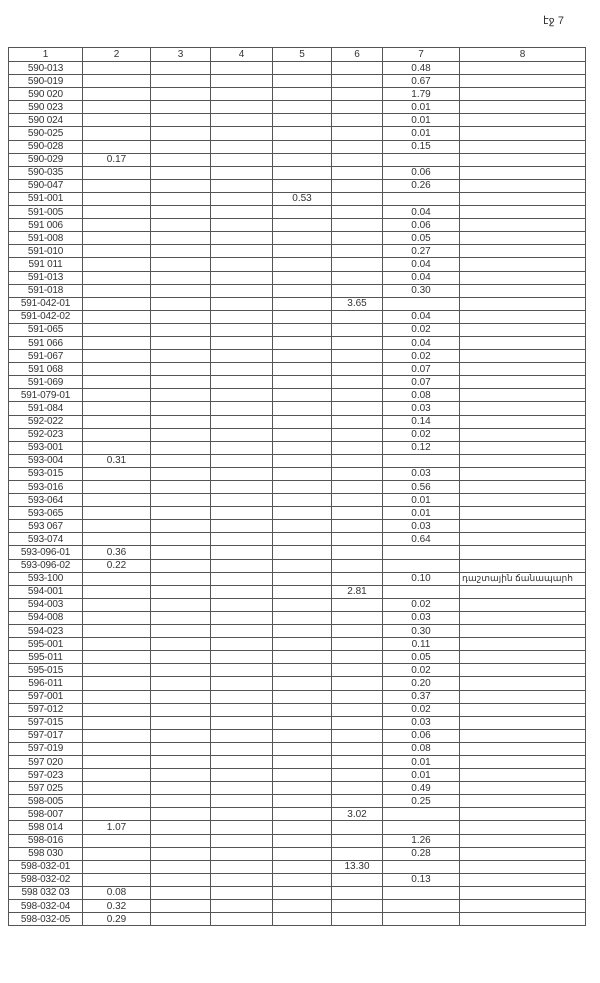 The image size is (600, 983). Describe the element at coordinates (297, 618) in the screenshot. I see `table-row: 594-008 0.03` at that location.